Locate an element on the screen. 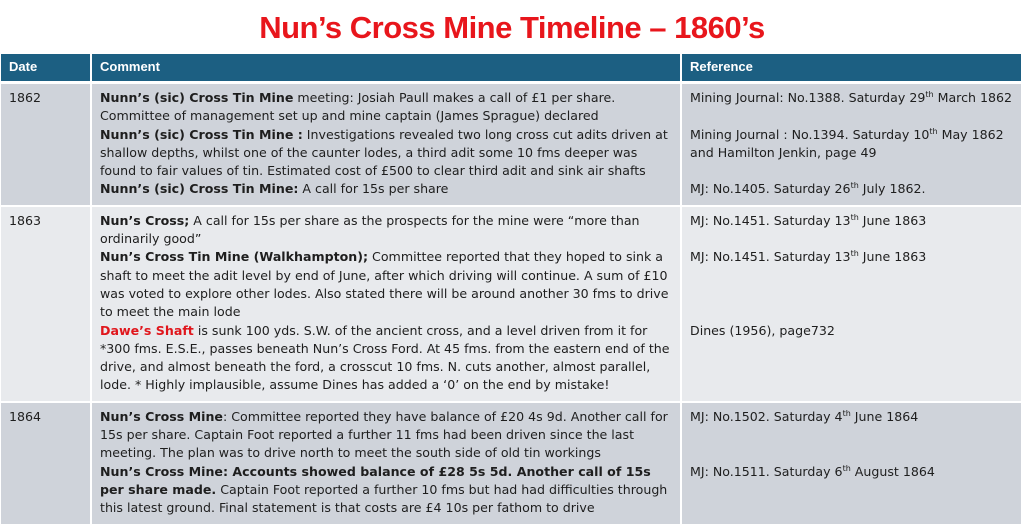  header-comment: Comment is located at coordinates (386, 69).